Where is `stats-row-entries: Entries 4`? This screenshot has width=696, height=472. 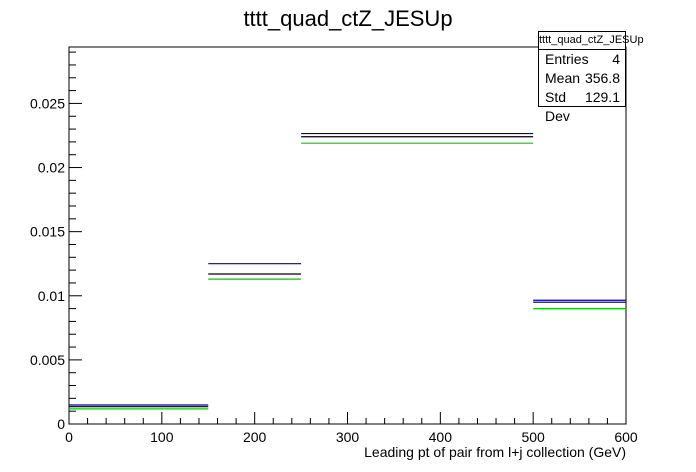 stats-row-entries: Entries 4 is located at coordinates (582, 59).